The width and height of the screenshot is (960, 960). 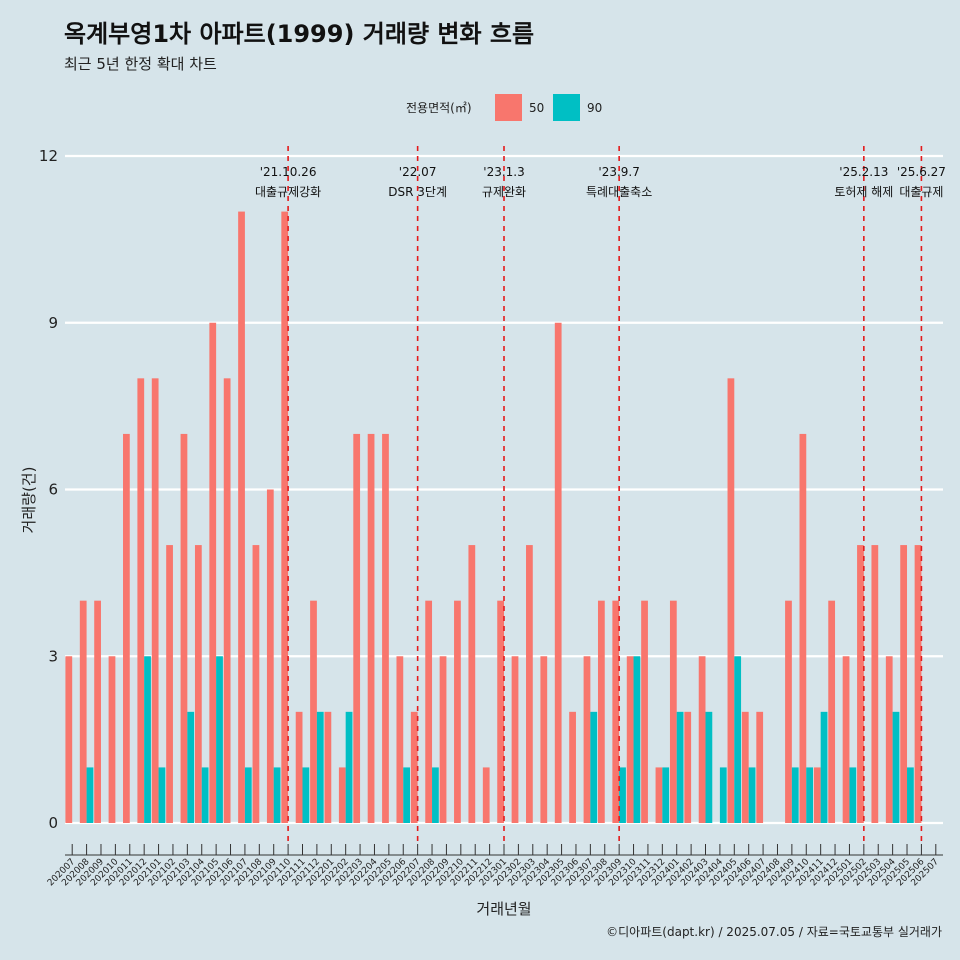 I want to click on event-date-label: '22.07, so click(x=418, y=172).